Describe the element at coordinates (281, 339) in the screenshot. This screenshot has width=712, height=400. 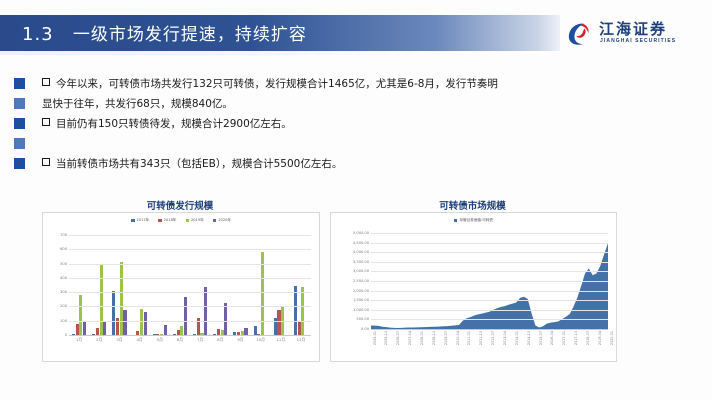
I see `x-axis-tick-label: 11月` at that location.